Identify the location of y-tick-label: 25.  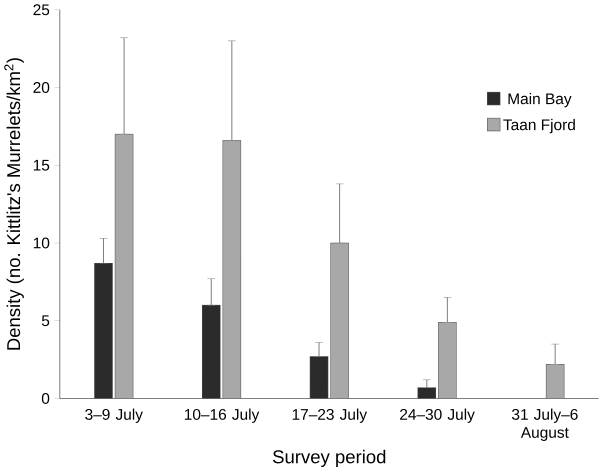
(41, 10).